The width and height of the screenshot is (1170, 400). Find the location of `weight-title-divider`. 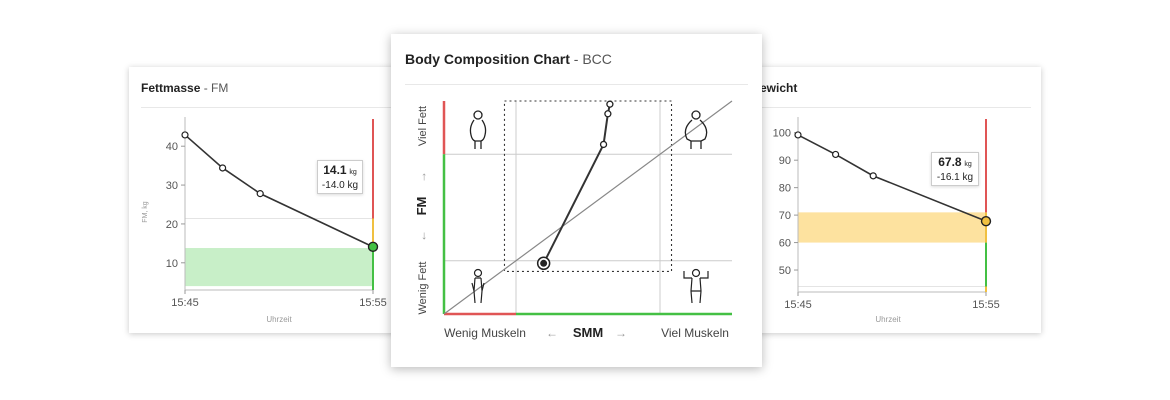

weight-title-divider is located at coordinates (895, 107).